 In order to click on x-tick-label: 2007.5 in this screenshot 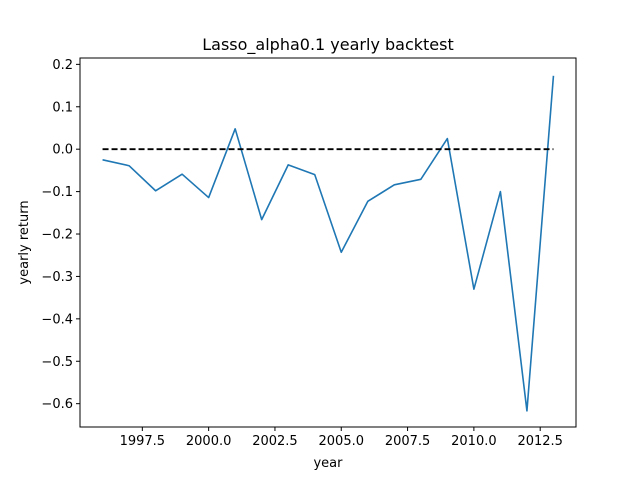, I will do `click(408, 441)`.